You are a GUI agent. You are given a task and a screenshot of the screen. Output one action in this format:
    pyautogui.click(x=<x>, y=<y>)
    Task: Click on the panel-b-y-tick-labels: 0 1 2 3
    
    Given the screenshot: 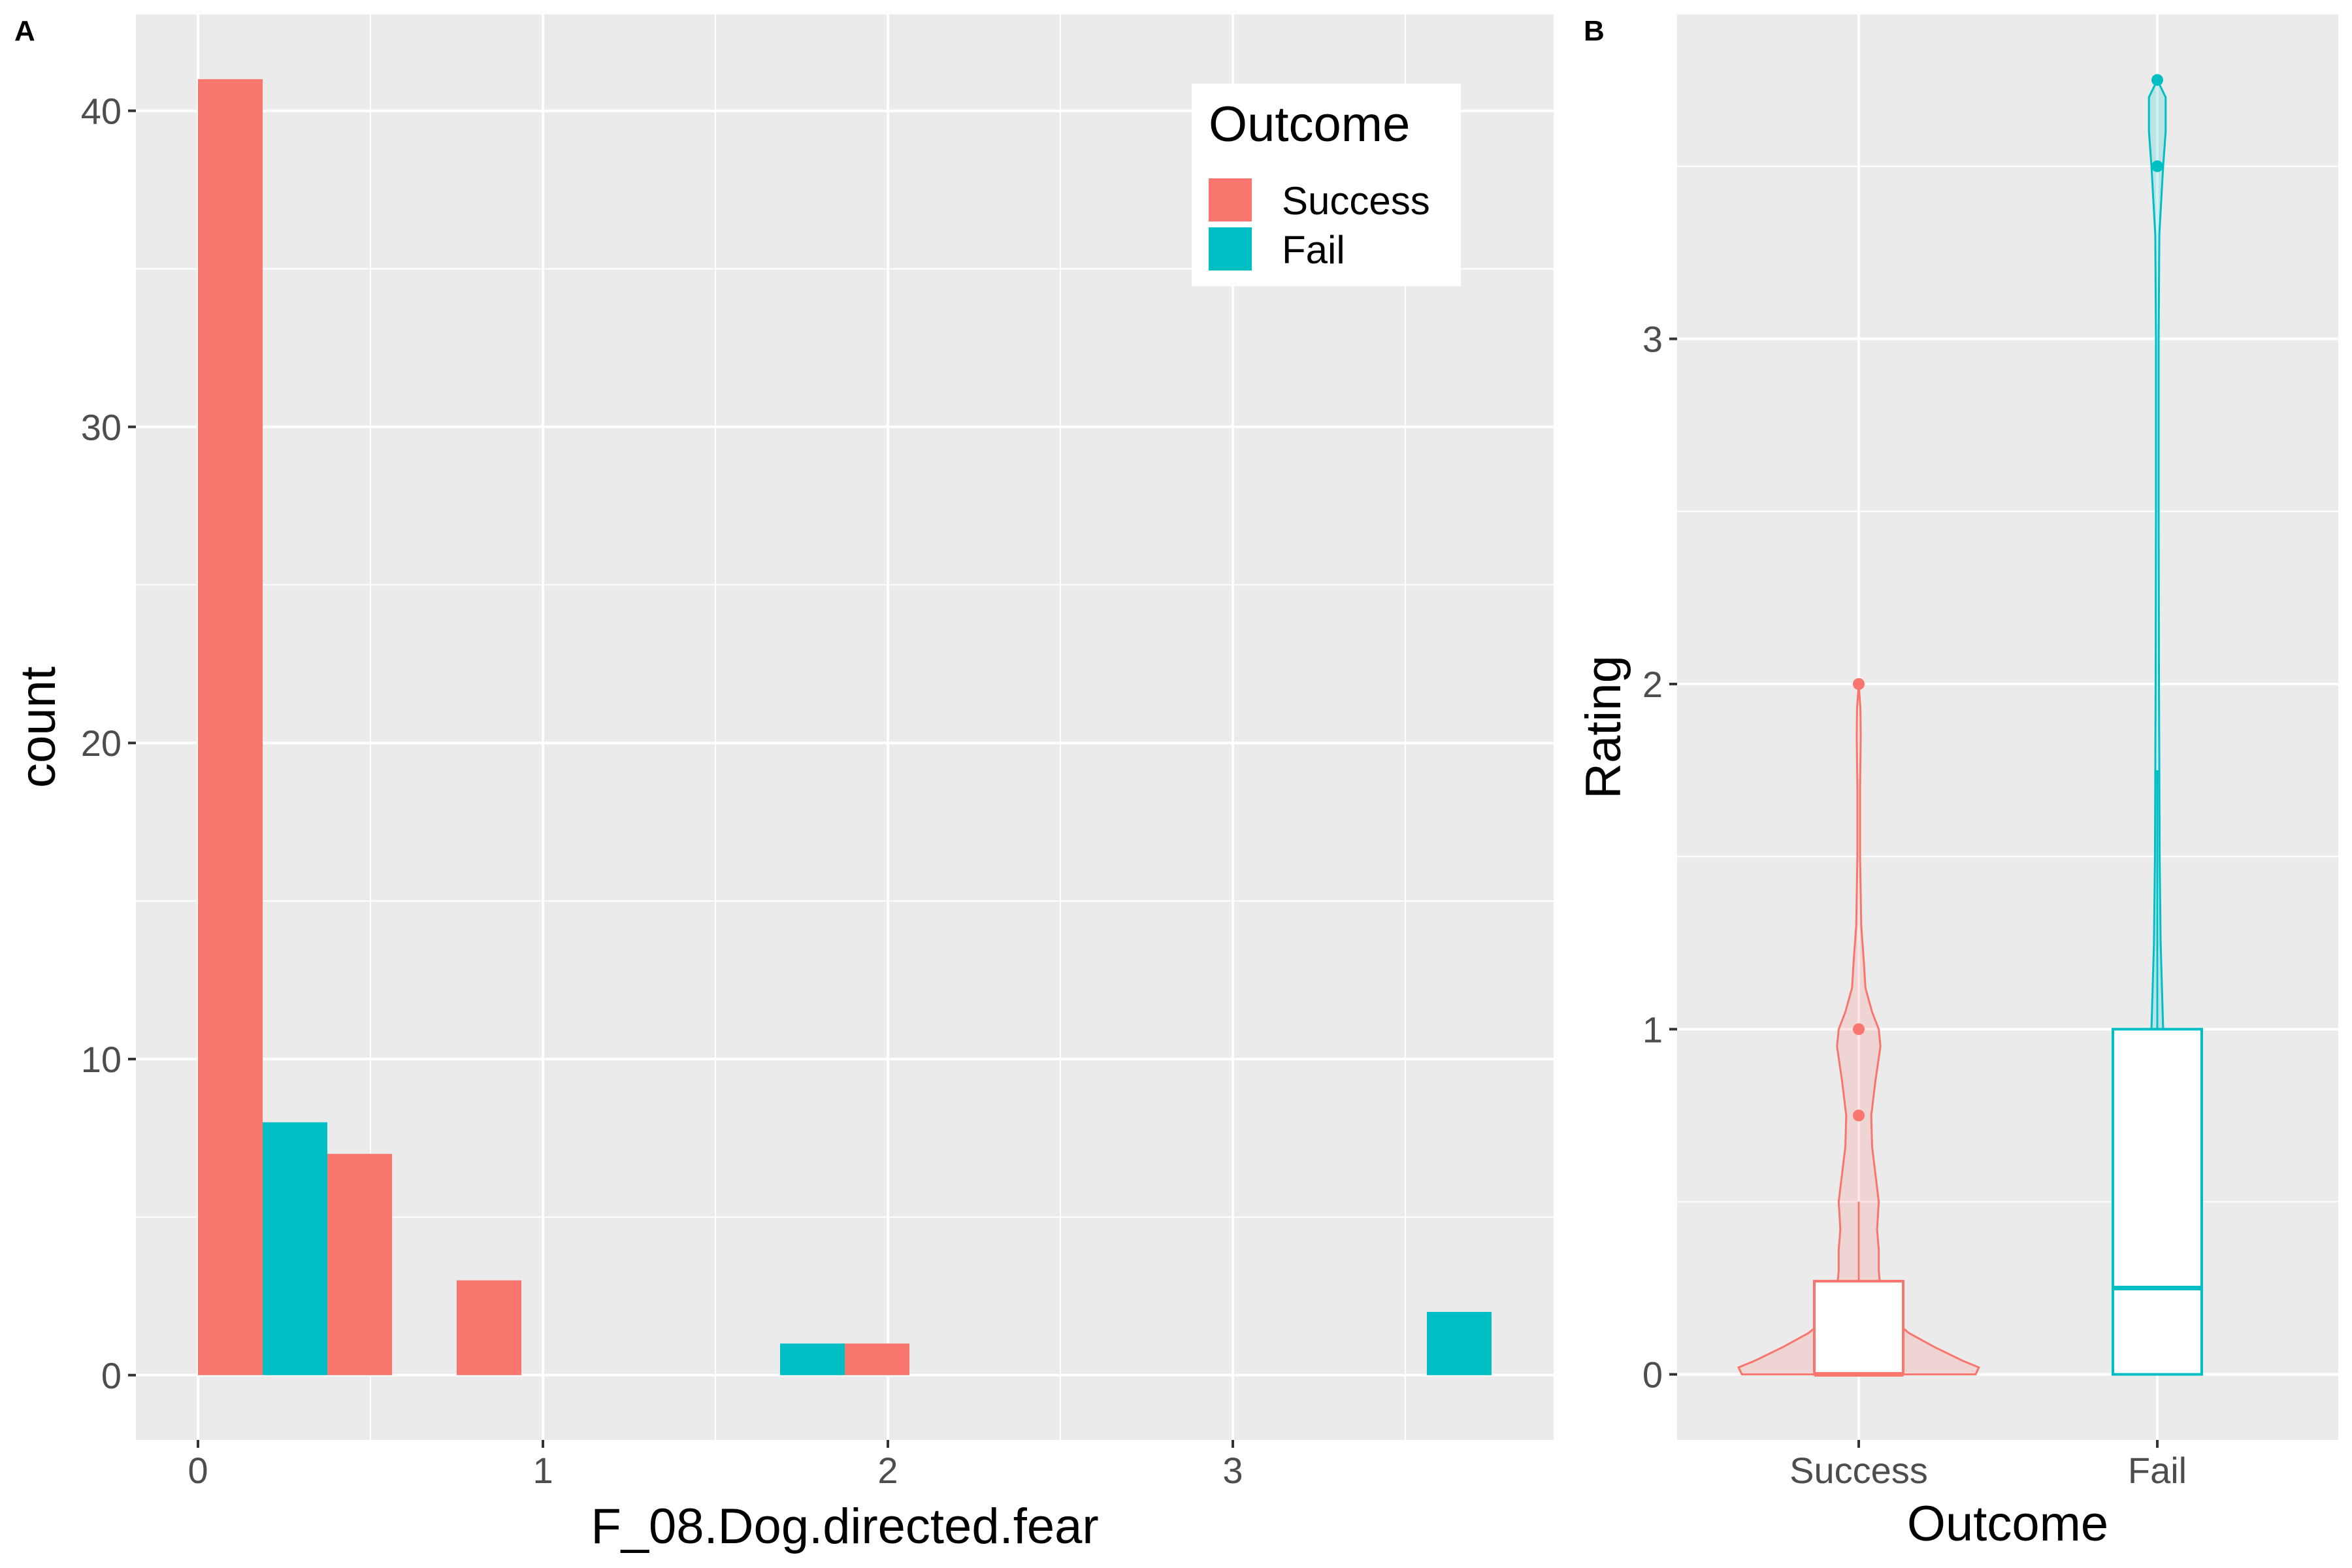 What is the action you would take?
    pyautogui.click(x=1652, y=857)
    